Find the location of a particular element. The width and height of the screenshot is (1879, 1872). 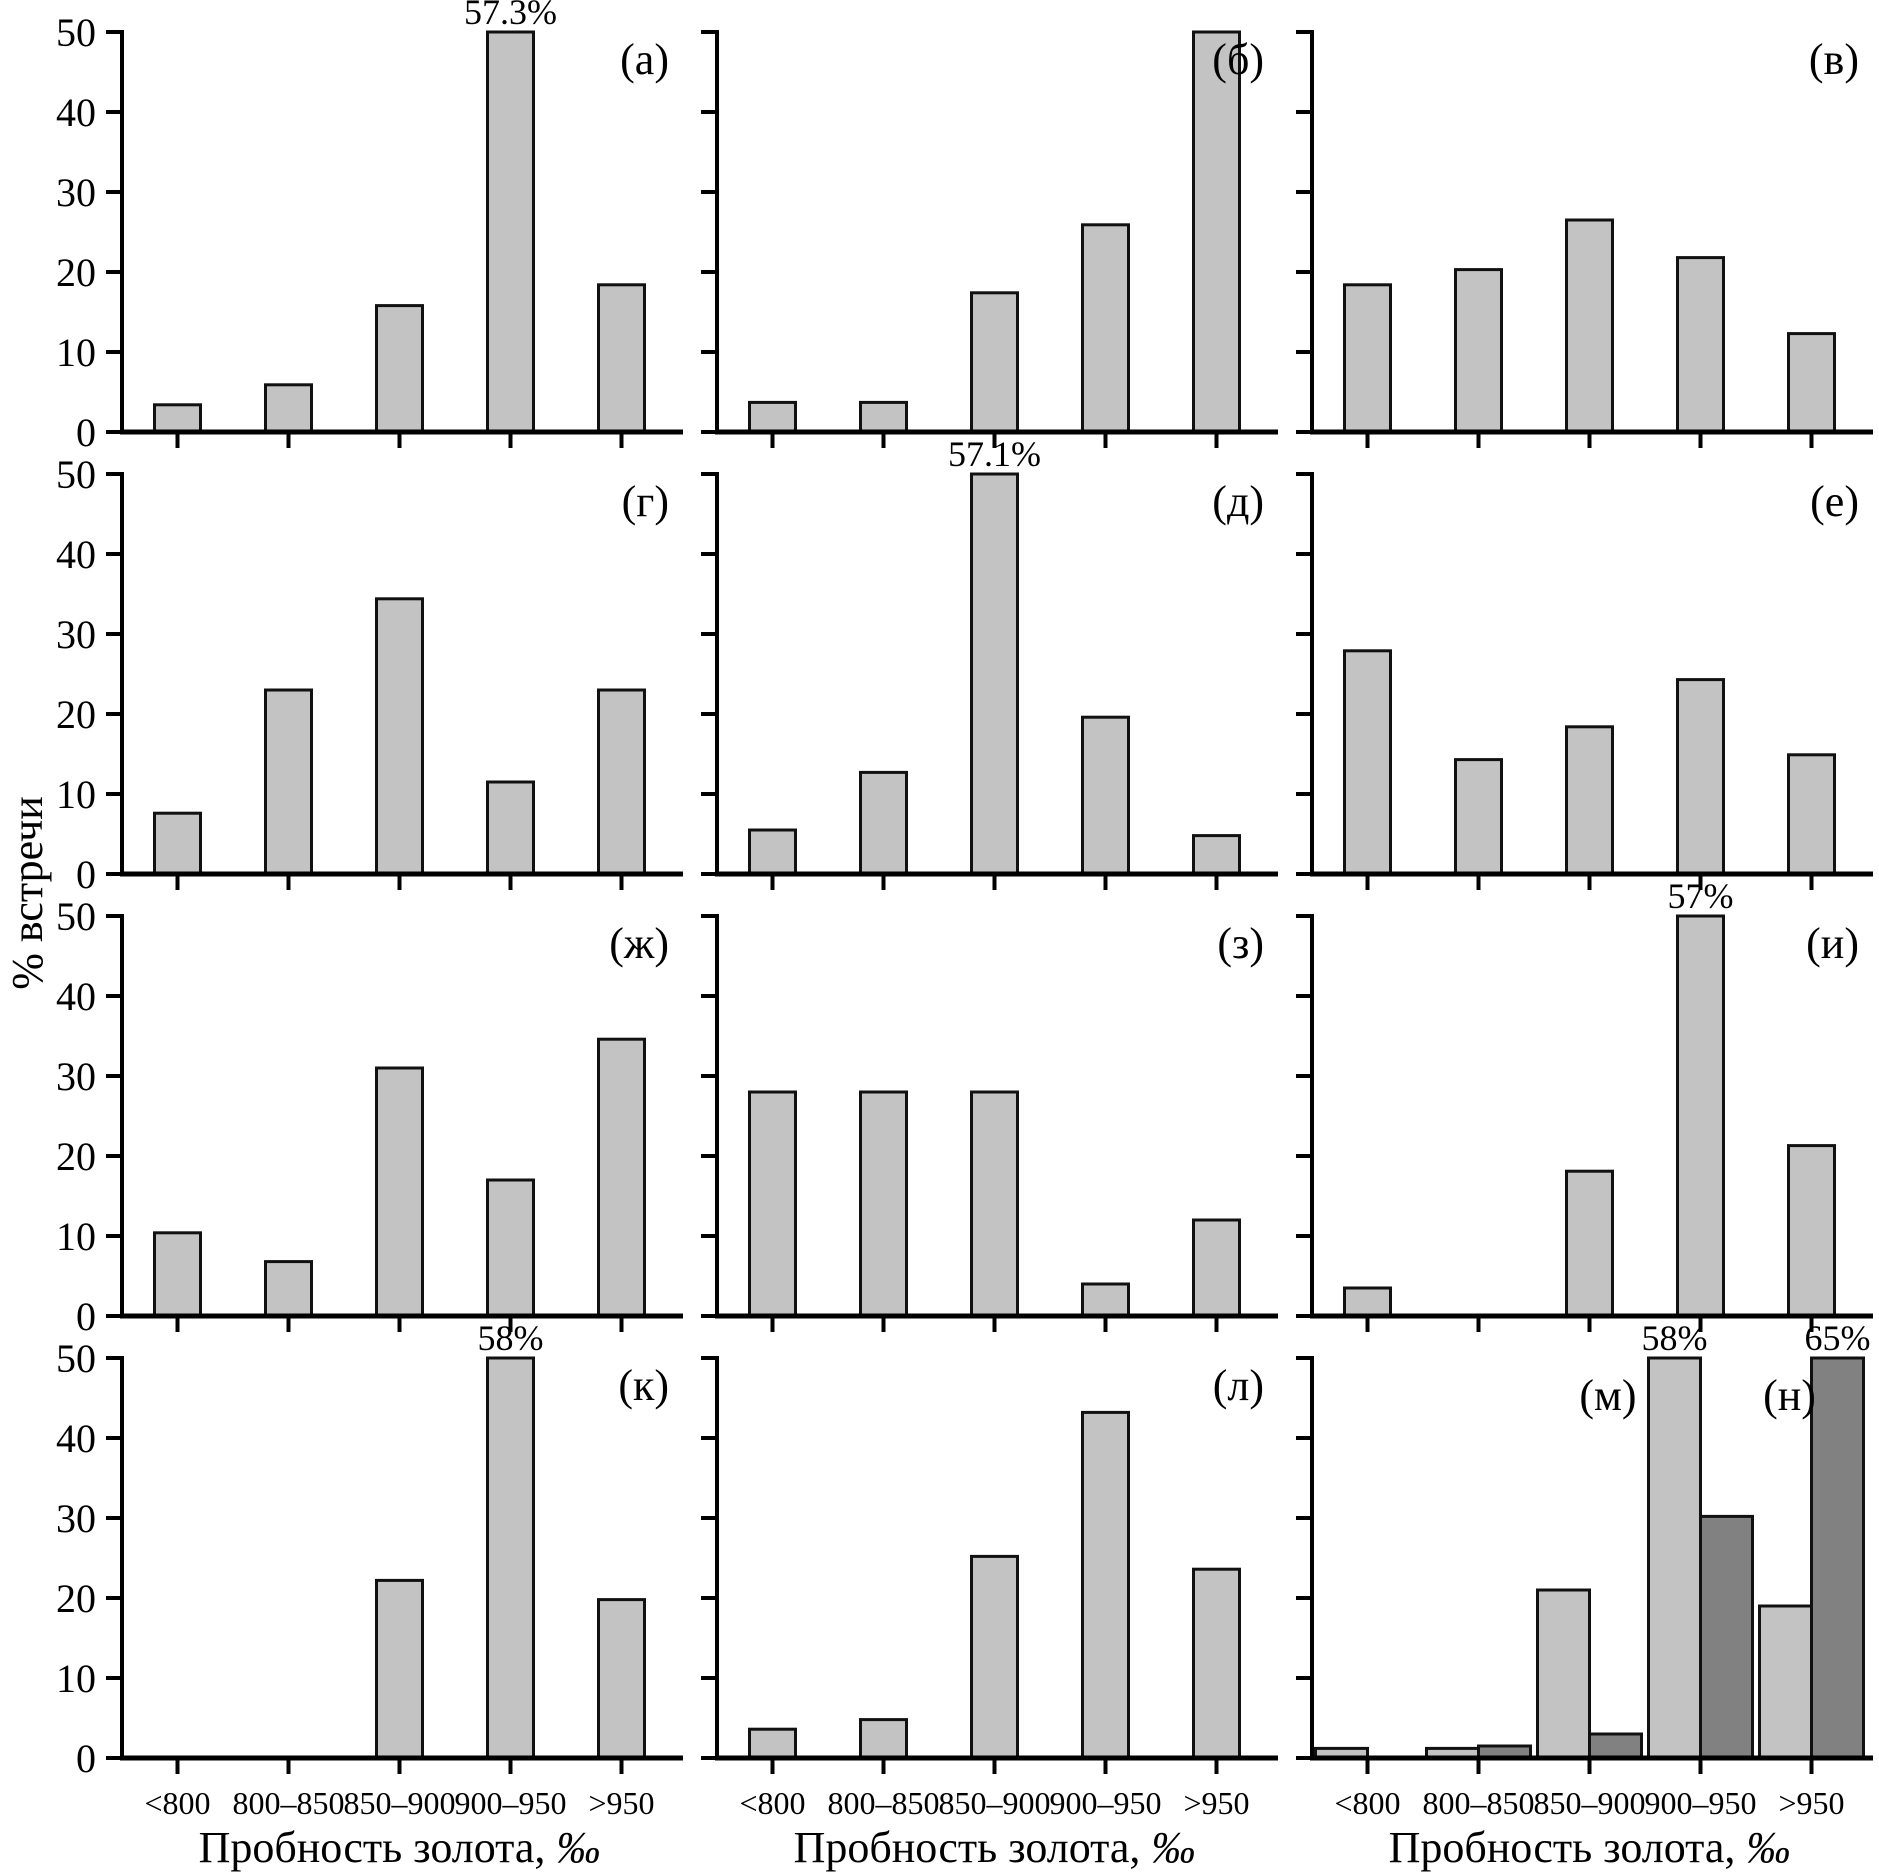

panel-label: (л) is located at coordinates (1238, 1385).